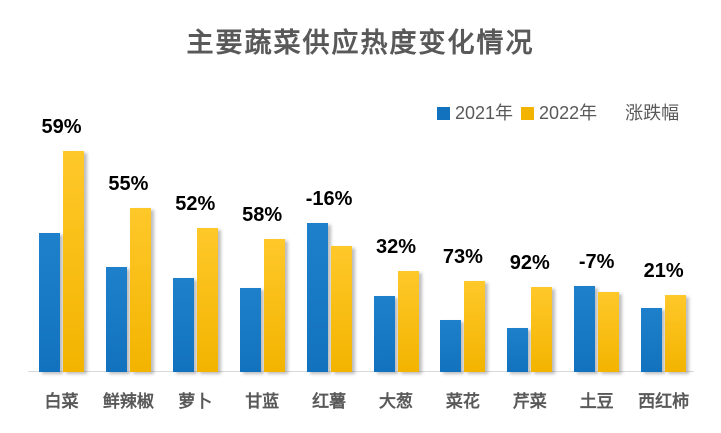 This screenshot has height=433, width=721. I want to click on change-label-萝卜: 52%, so click(195, 204).